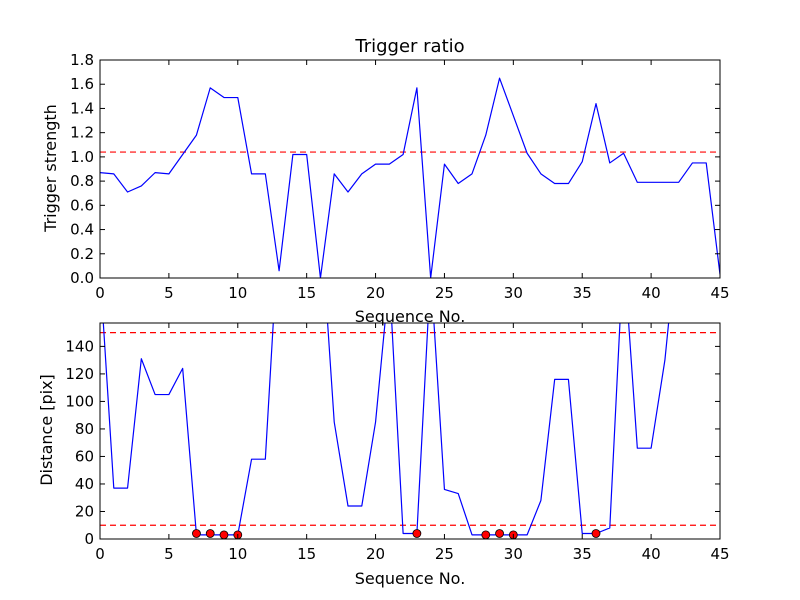 This screenshot has height=600, width=800. Describe the element at coordinates (82, 205) in the screenshot. I see `y-tick-label: 0.6` at that location.